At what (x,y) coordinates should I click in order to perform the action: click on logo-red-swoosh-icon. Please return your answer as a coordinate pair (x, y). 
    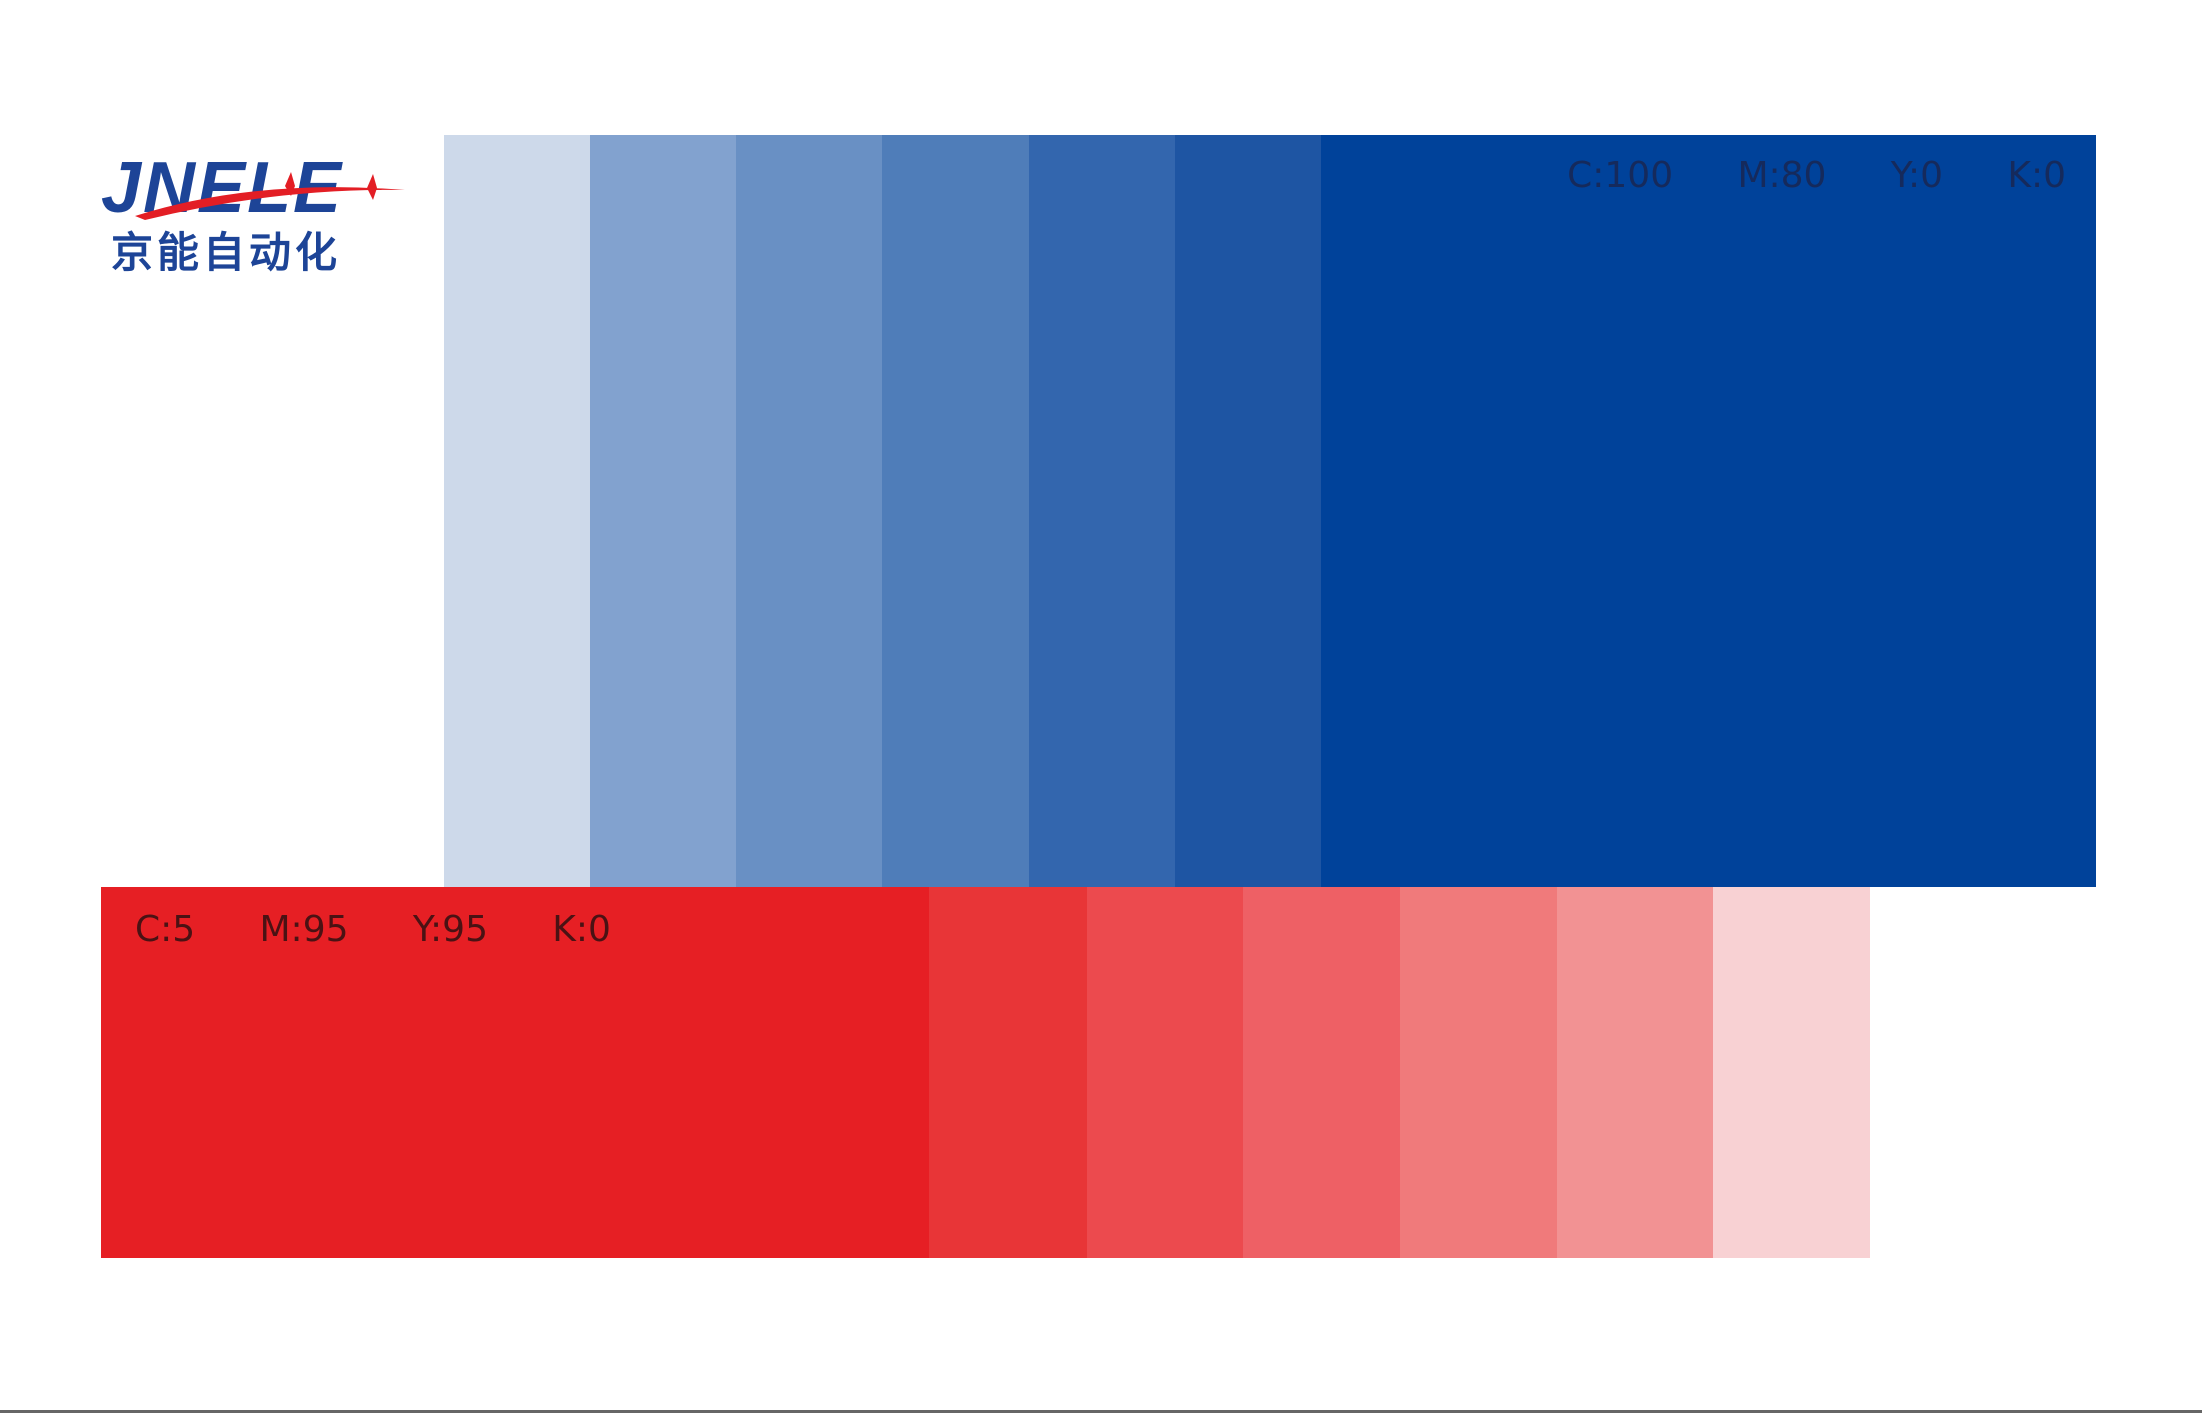
    Looking at the image, I should click on (270, 196).